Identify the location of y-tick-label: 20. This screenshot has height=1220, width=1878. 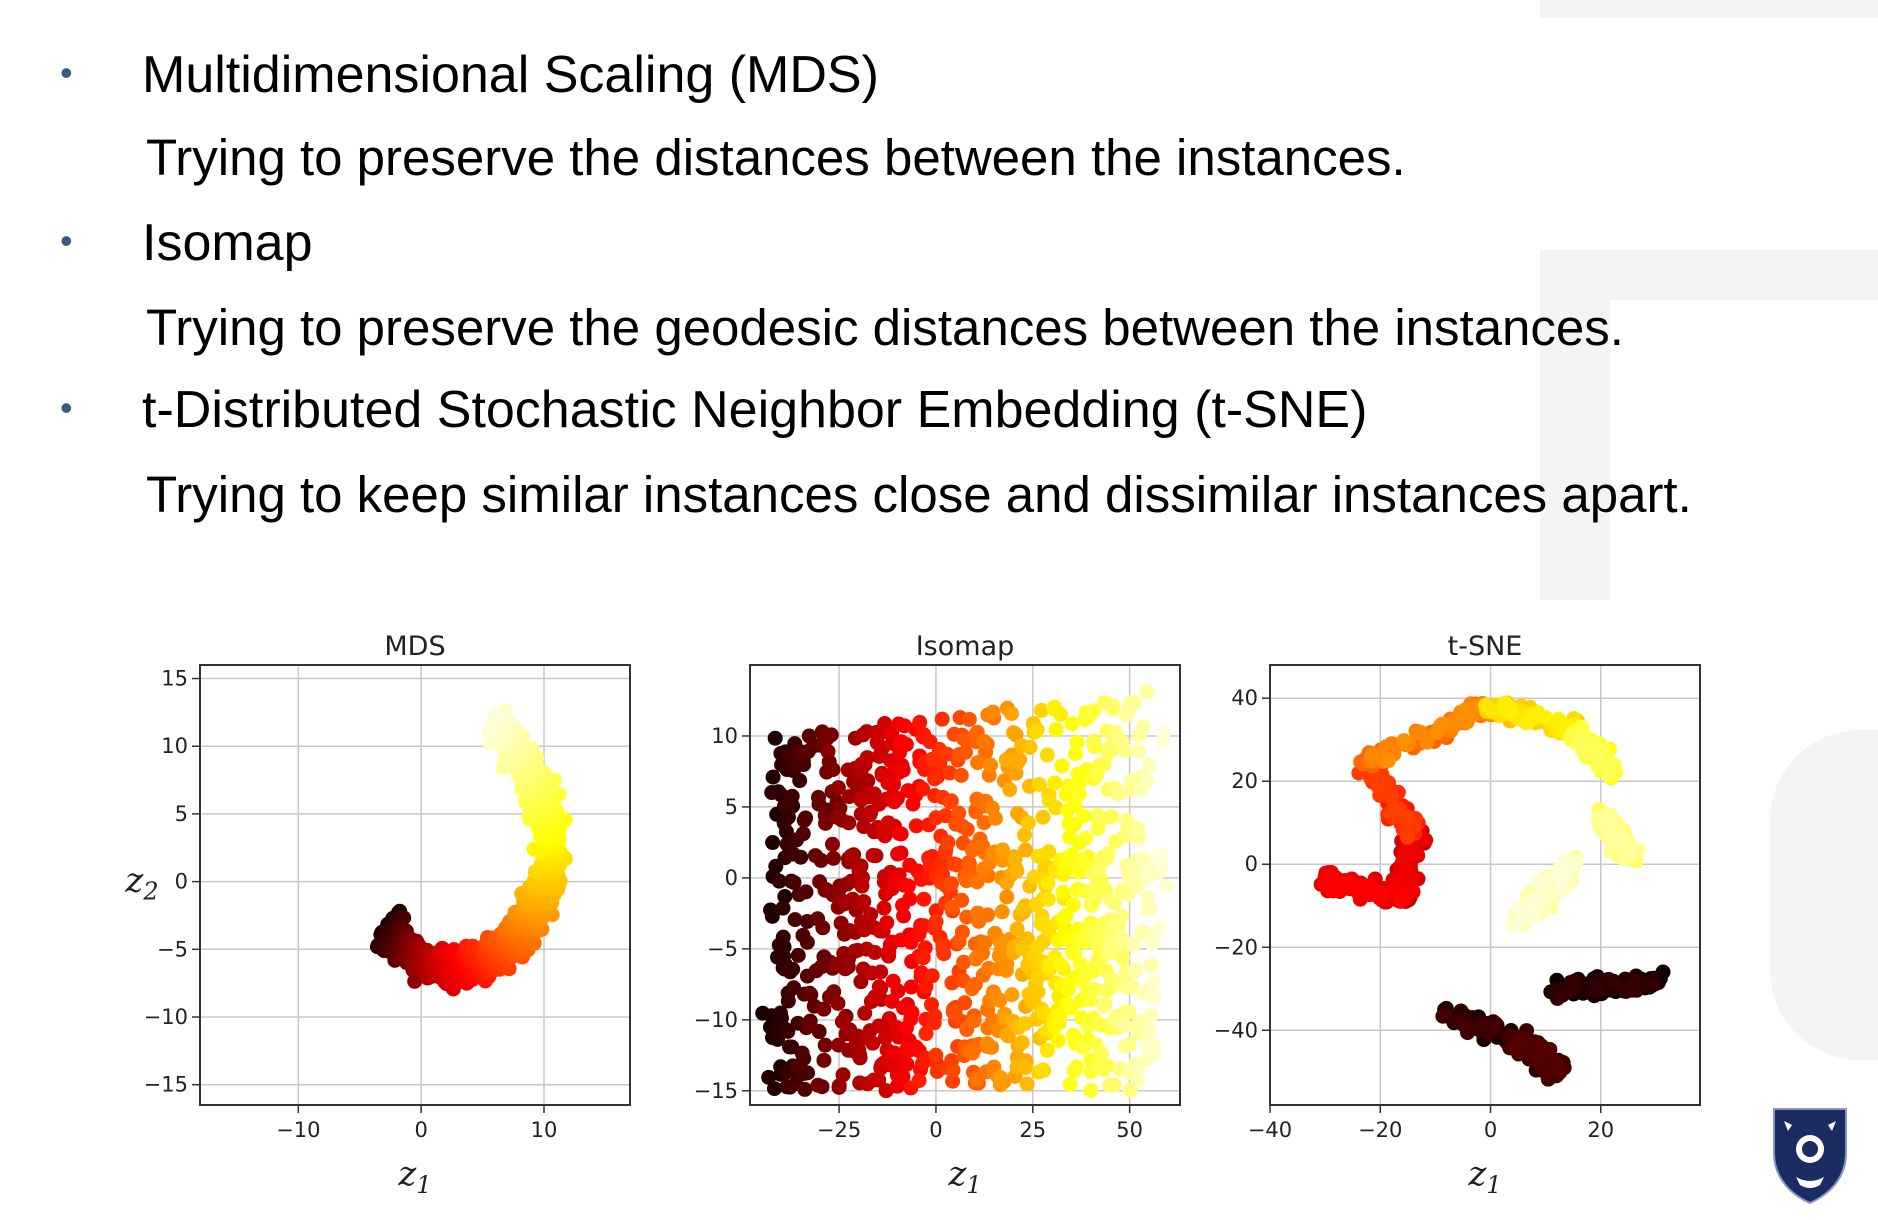
(1244, 781).